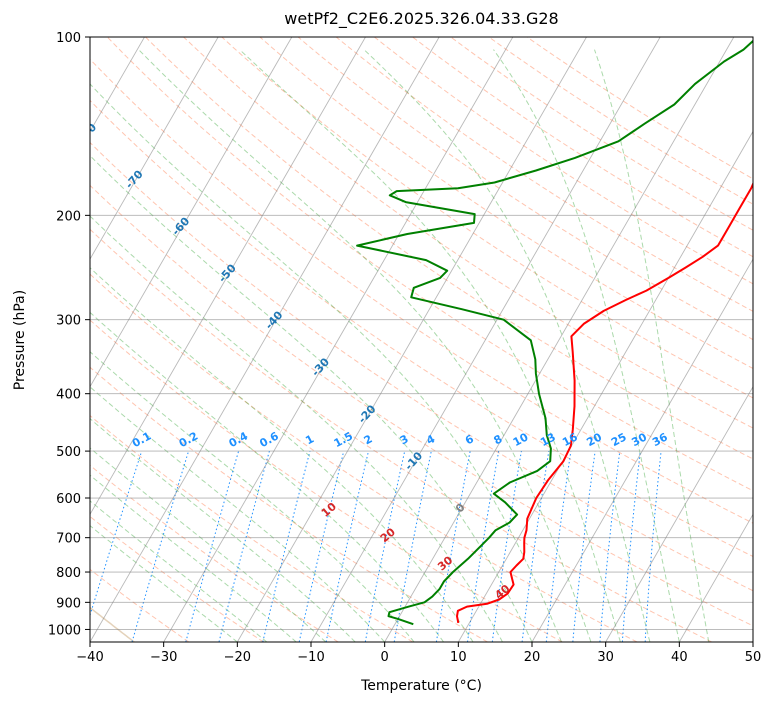 The width and height of the screenshot is (775, 708). Describe the element at coordinates (404, 439) in the screenshot. I see `mixing-ratio-label: 3` at that location.